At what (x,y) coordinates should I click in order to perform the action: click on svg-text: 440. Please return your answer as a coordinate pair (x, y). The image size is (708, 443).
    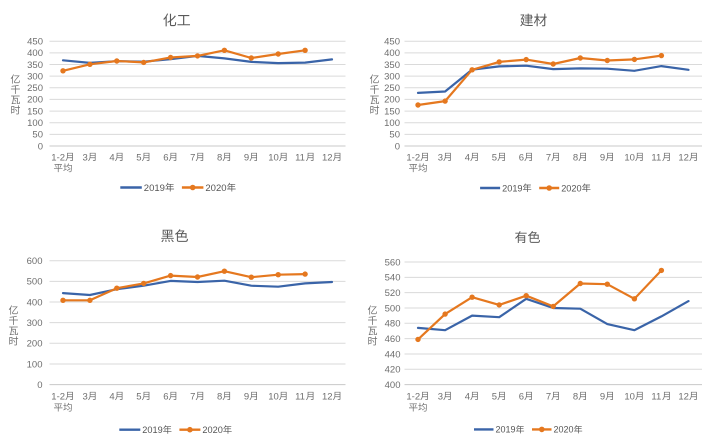
    Looking at the image, I should click on (393, 354).